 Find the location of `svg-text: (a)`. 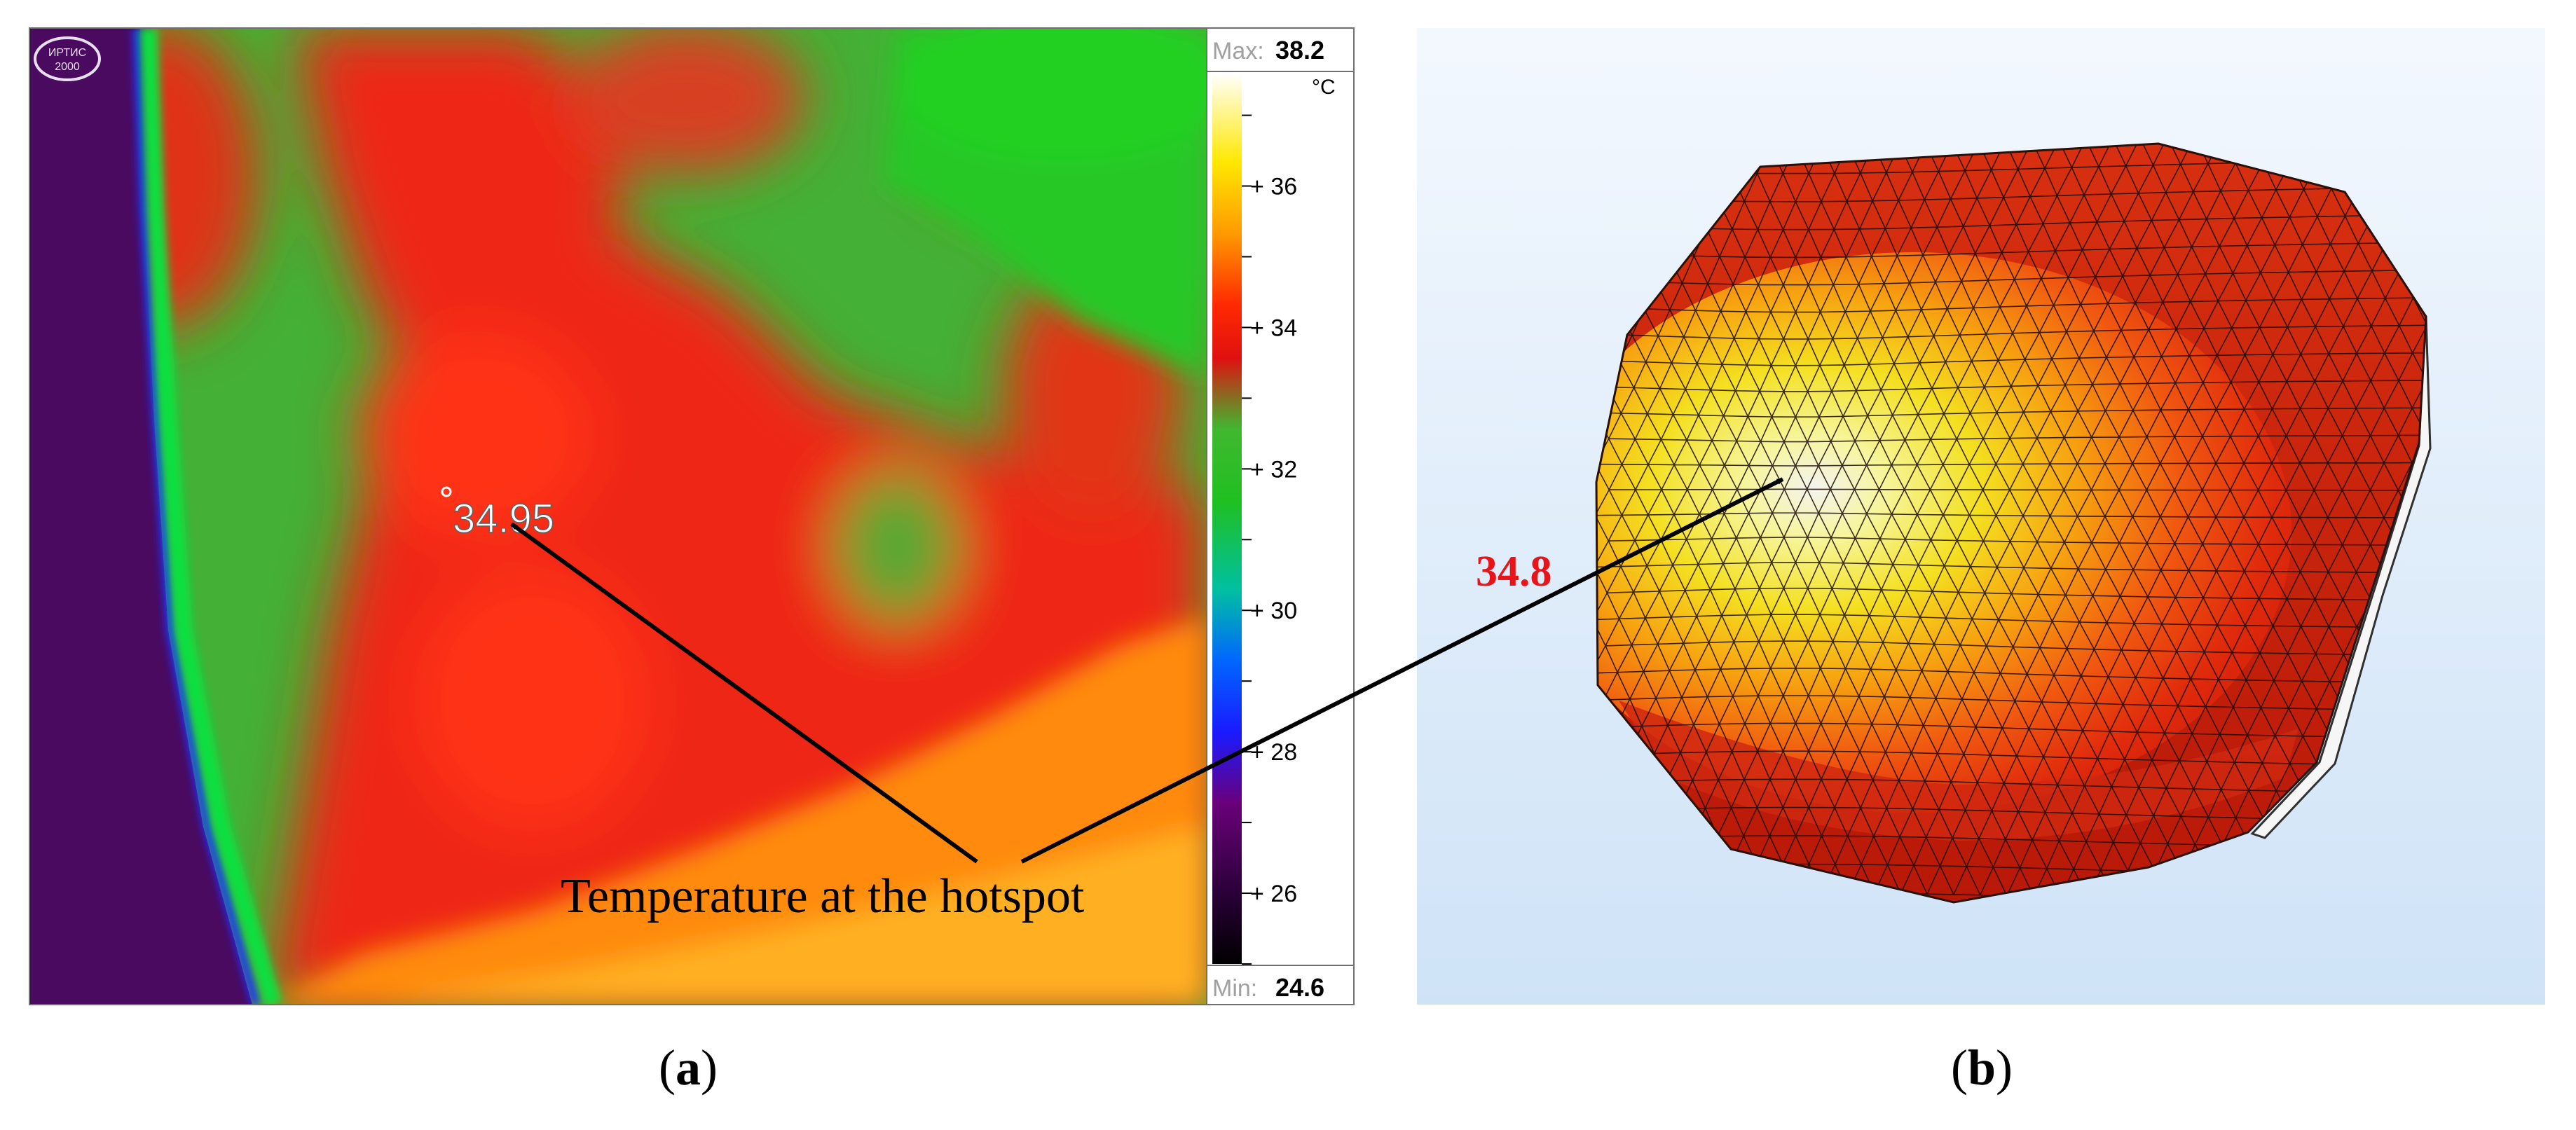

svg-text: (a) is located at coordinates (689, 1068).